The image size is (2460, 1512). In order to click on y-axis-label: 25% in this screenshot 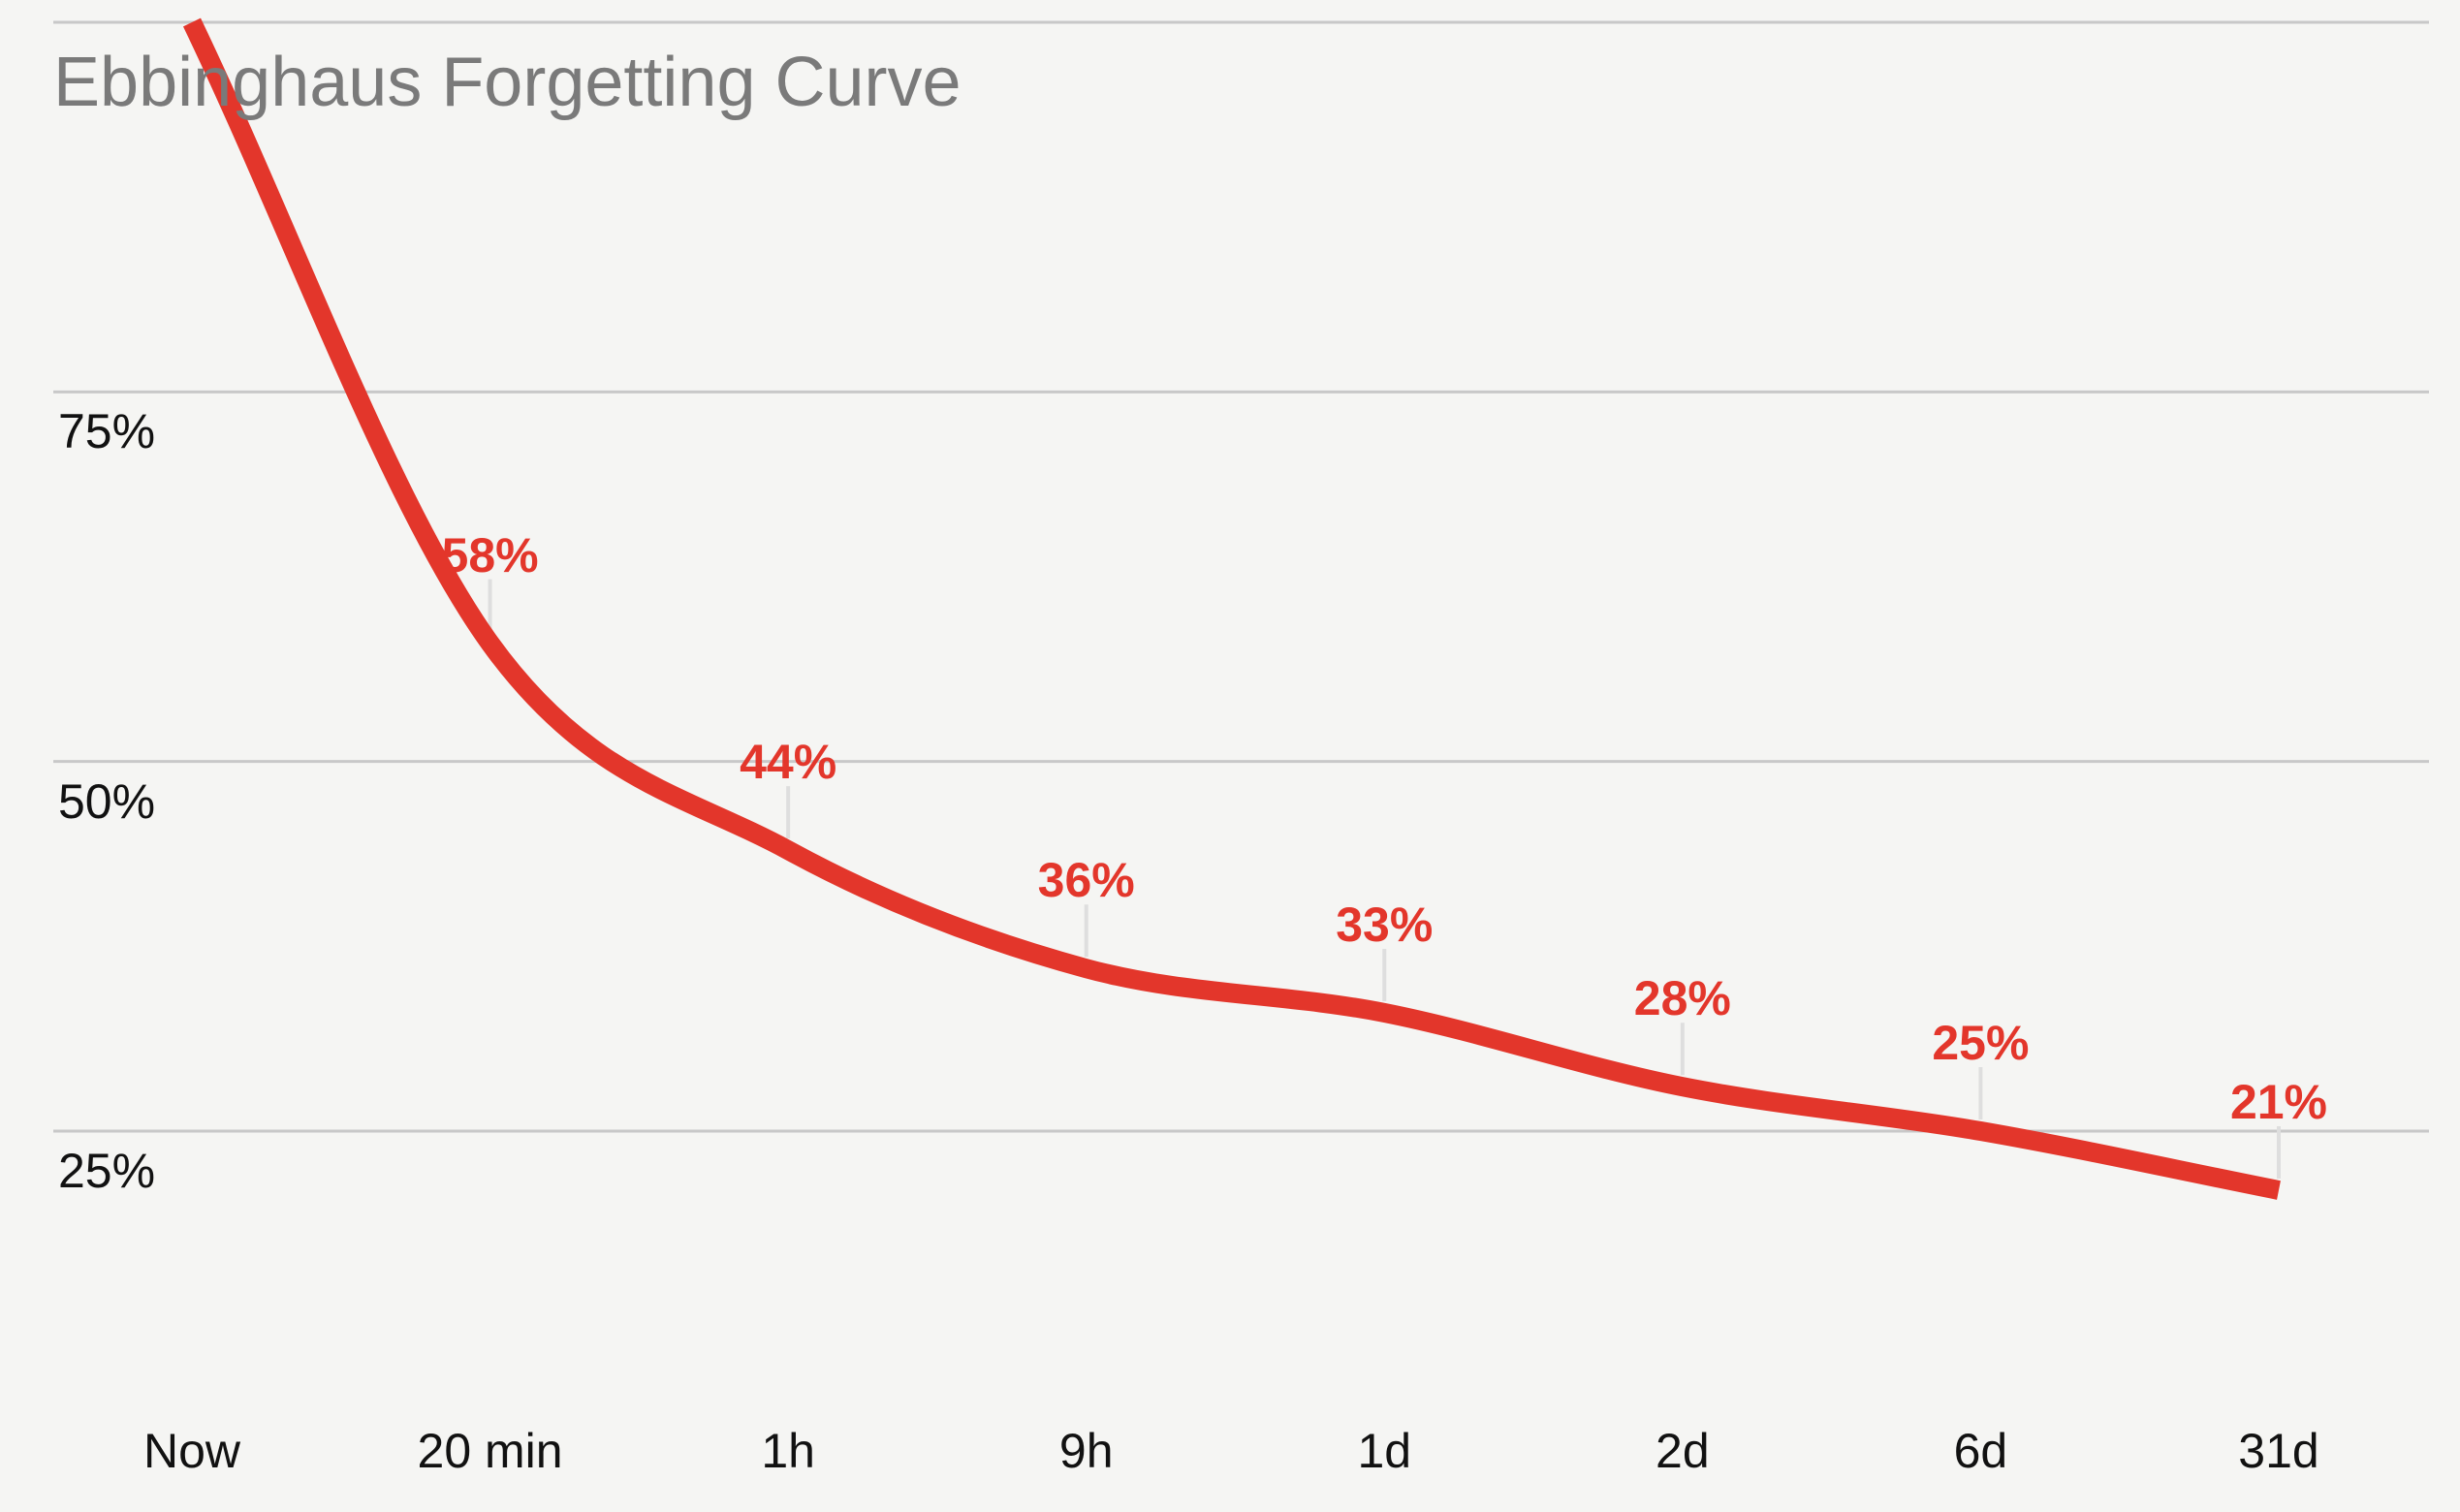, I will do `click(107, 1171)`.